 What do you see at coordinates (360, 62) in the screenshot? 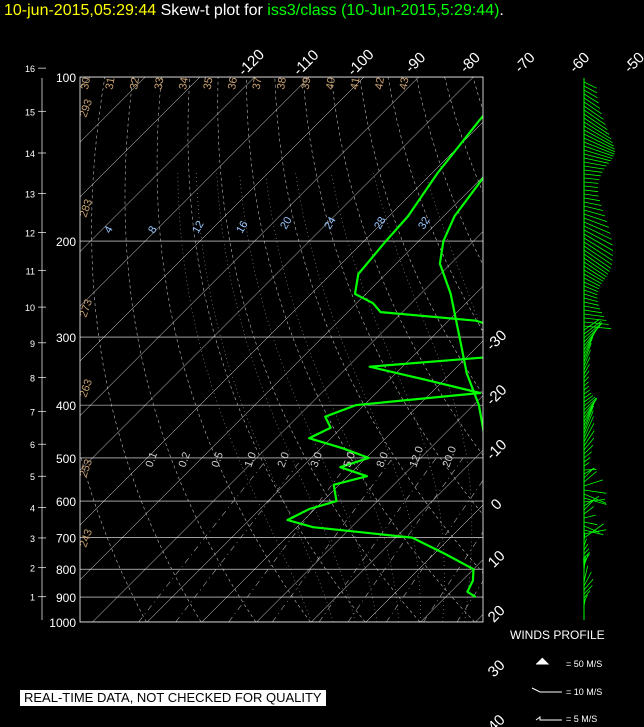
I see `temp-tick-label-top: -100` at bounding box center [360, 62].